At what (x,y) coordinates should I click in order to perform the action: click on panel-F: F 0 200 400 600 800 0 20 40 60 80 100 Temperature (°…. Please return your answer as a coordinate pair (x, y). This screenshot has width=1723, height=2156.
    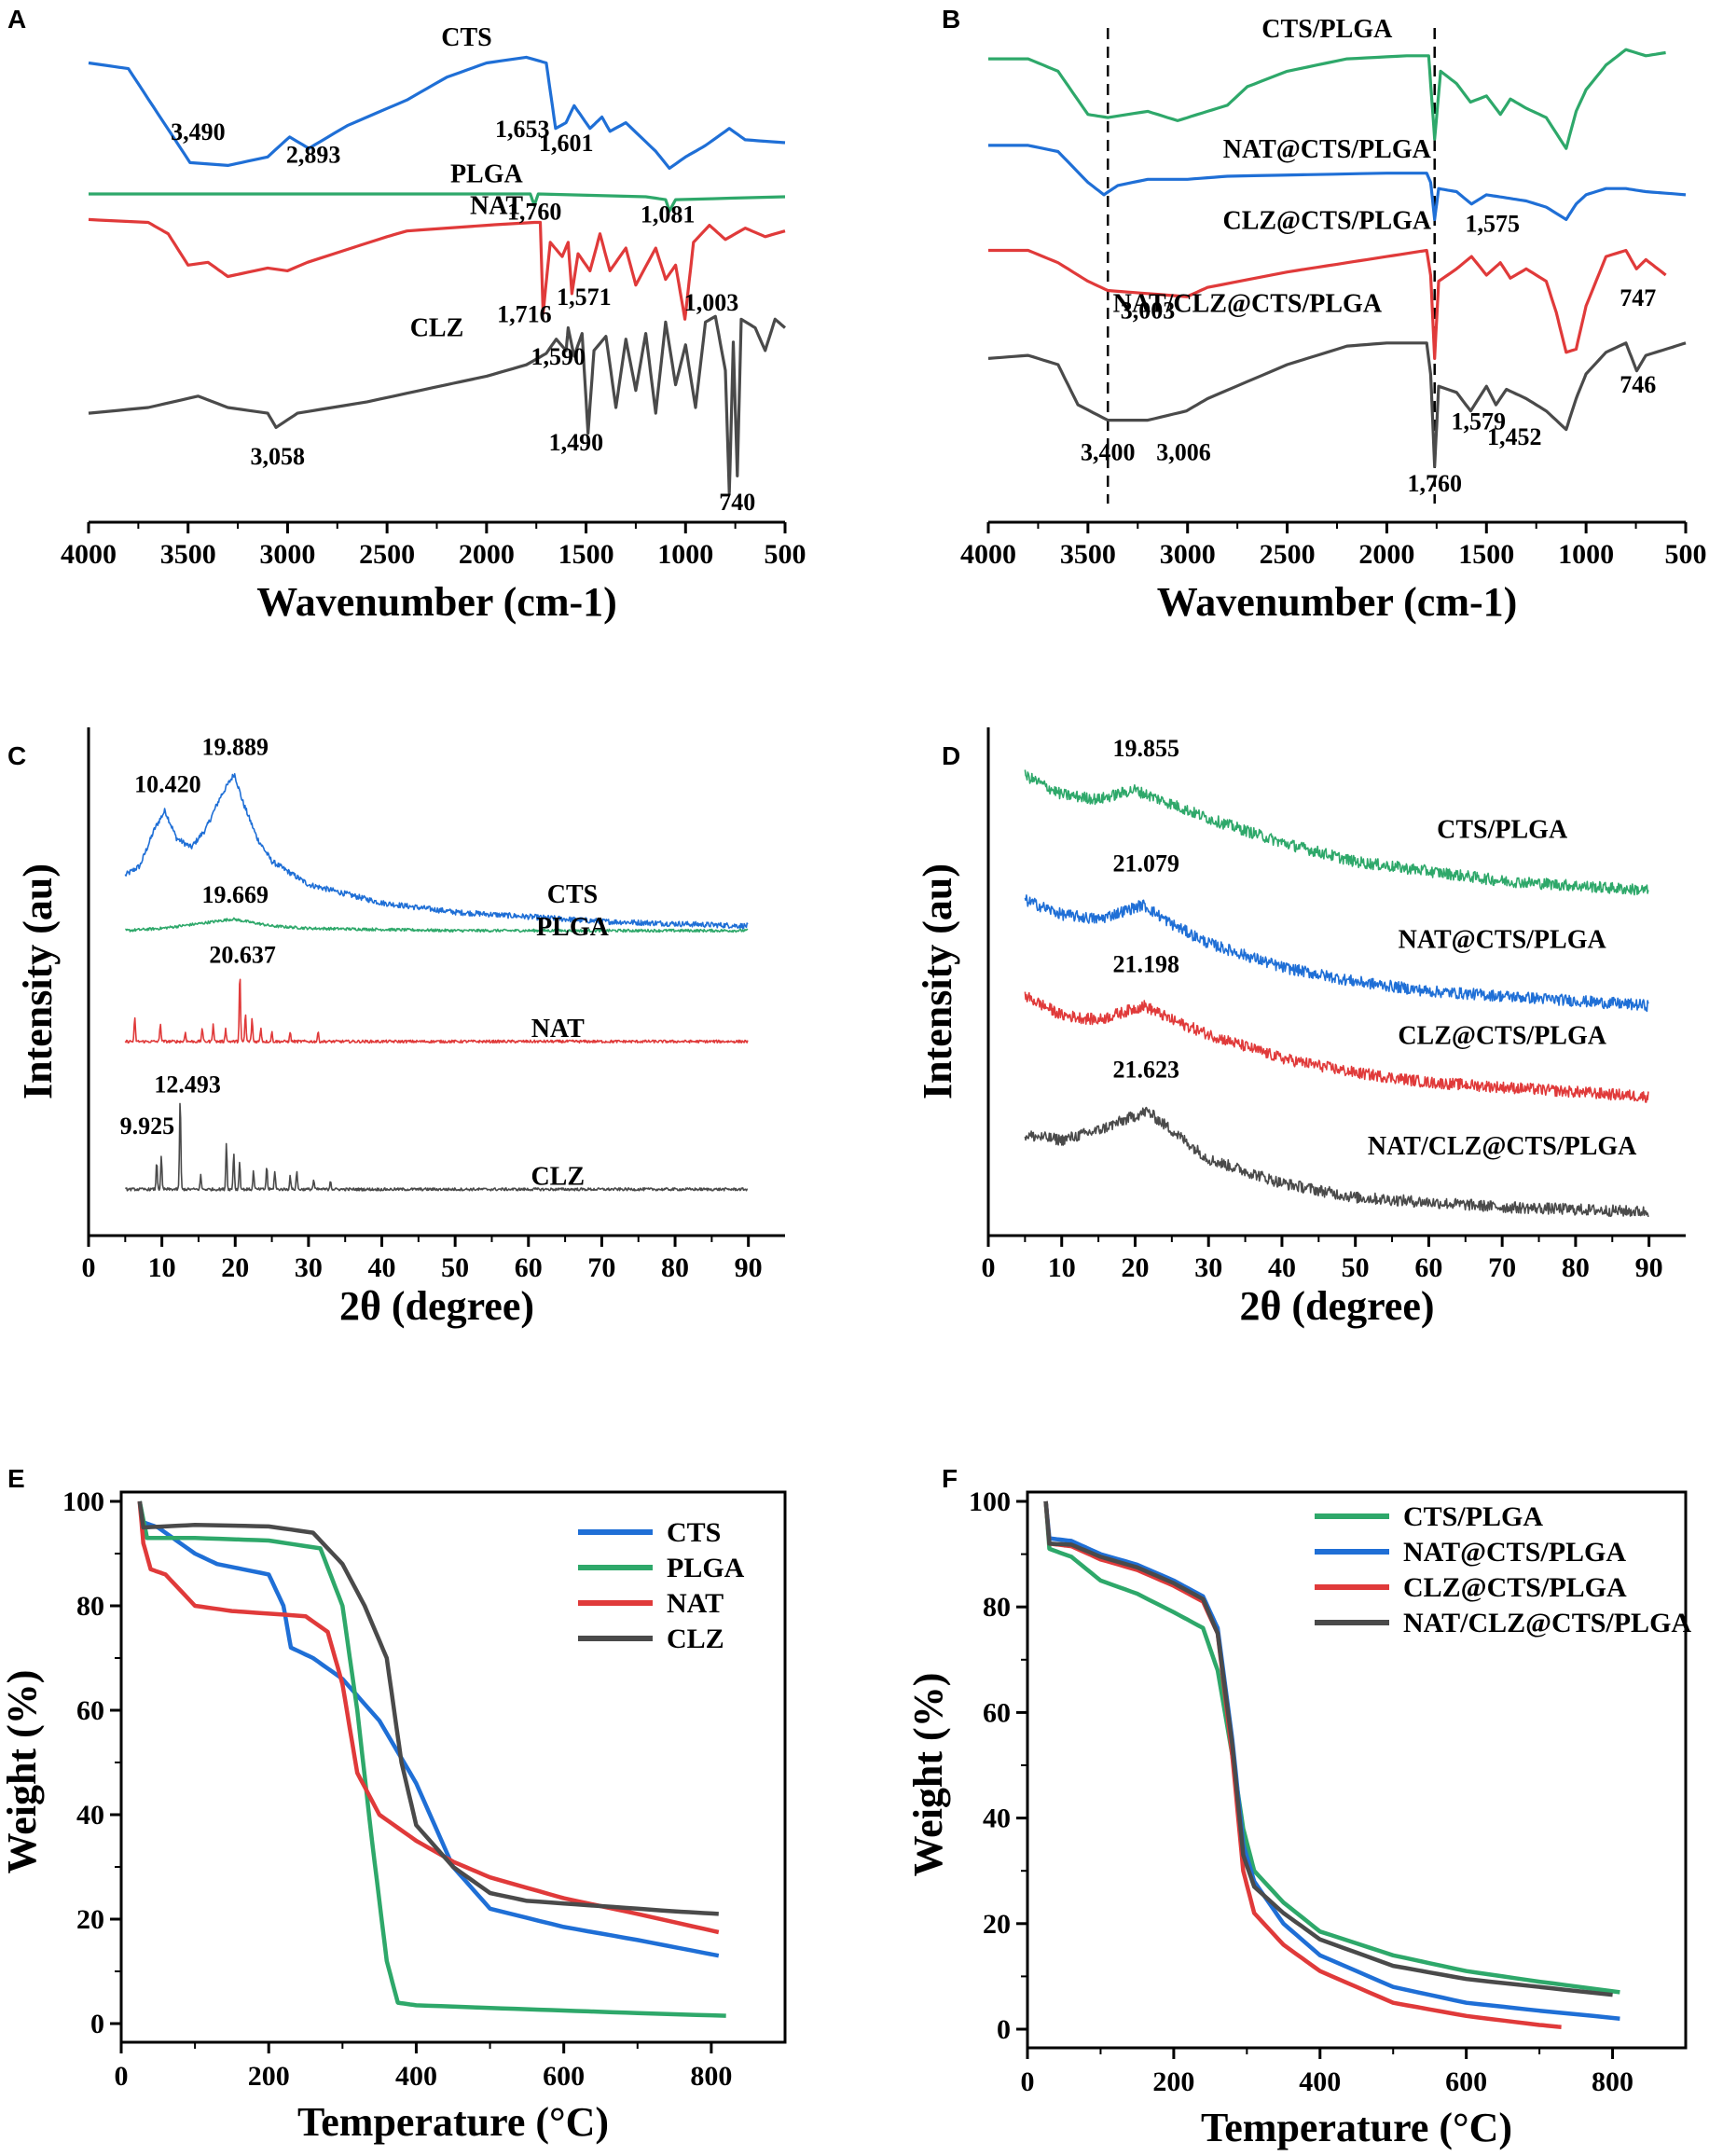
    Looking at the image, I should click on (1298, 1807).